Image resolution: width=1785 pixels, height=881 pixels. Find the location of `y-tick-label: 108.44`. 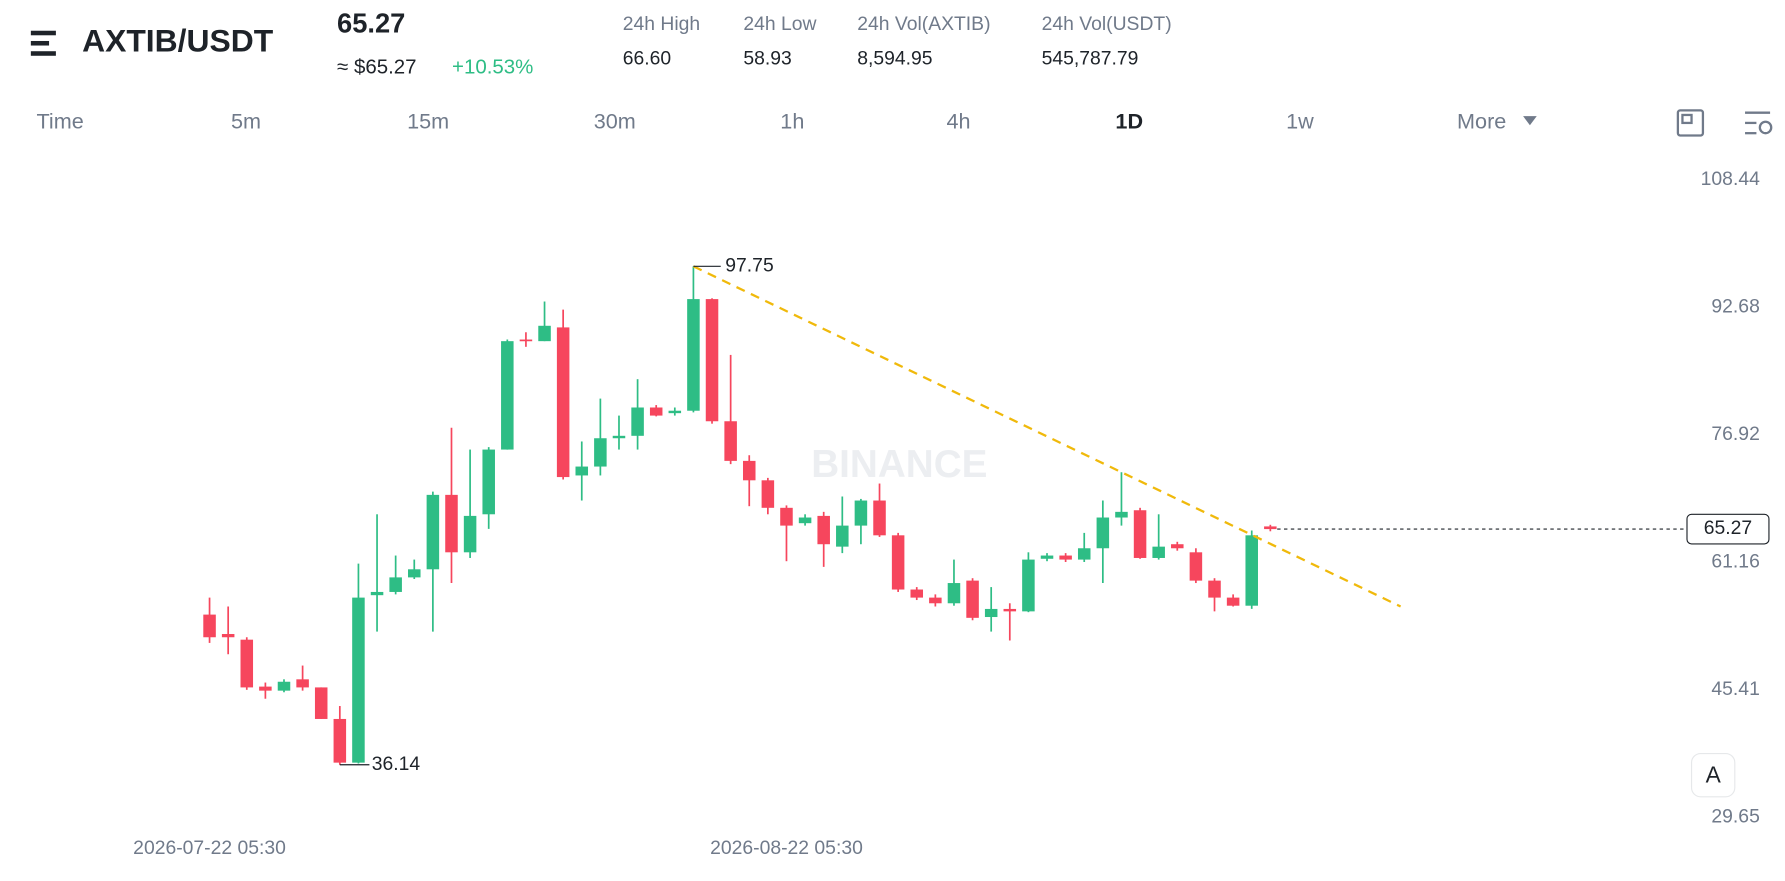

y-tick-label: 108.44 is located at coordinates (1730, 179).